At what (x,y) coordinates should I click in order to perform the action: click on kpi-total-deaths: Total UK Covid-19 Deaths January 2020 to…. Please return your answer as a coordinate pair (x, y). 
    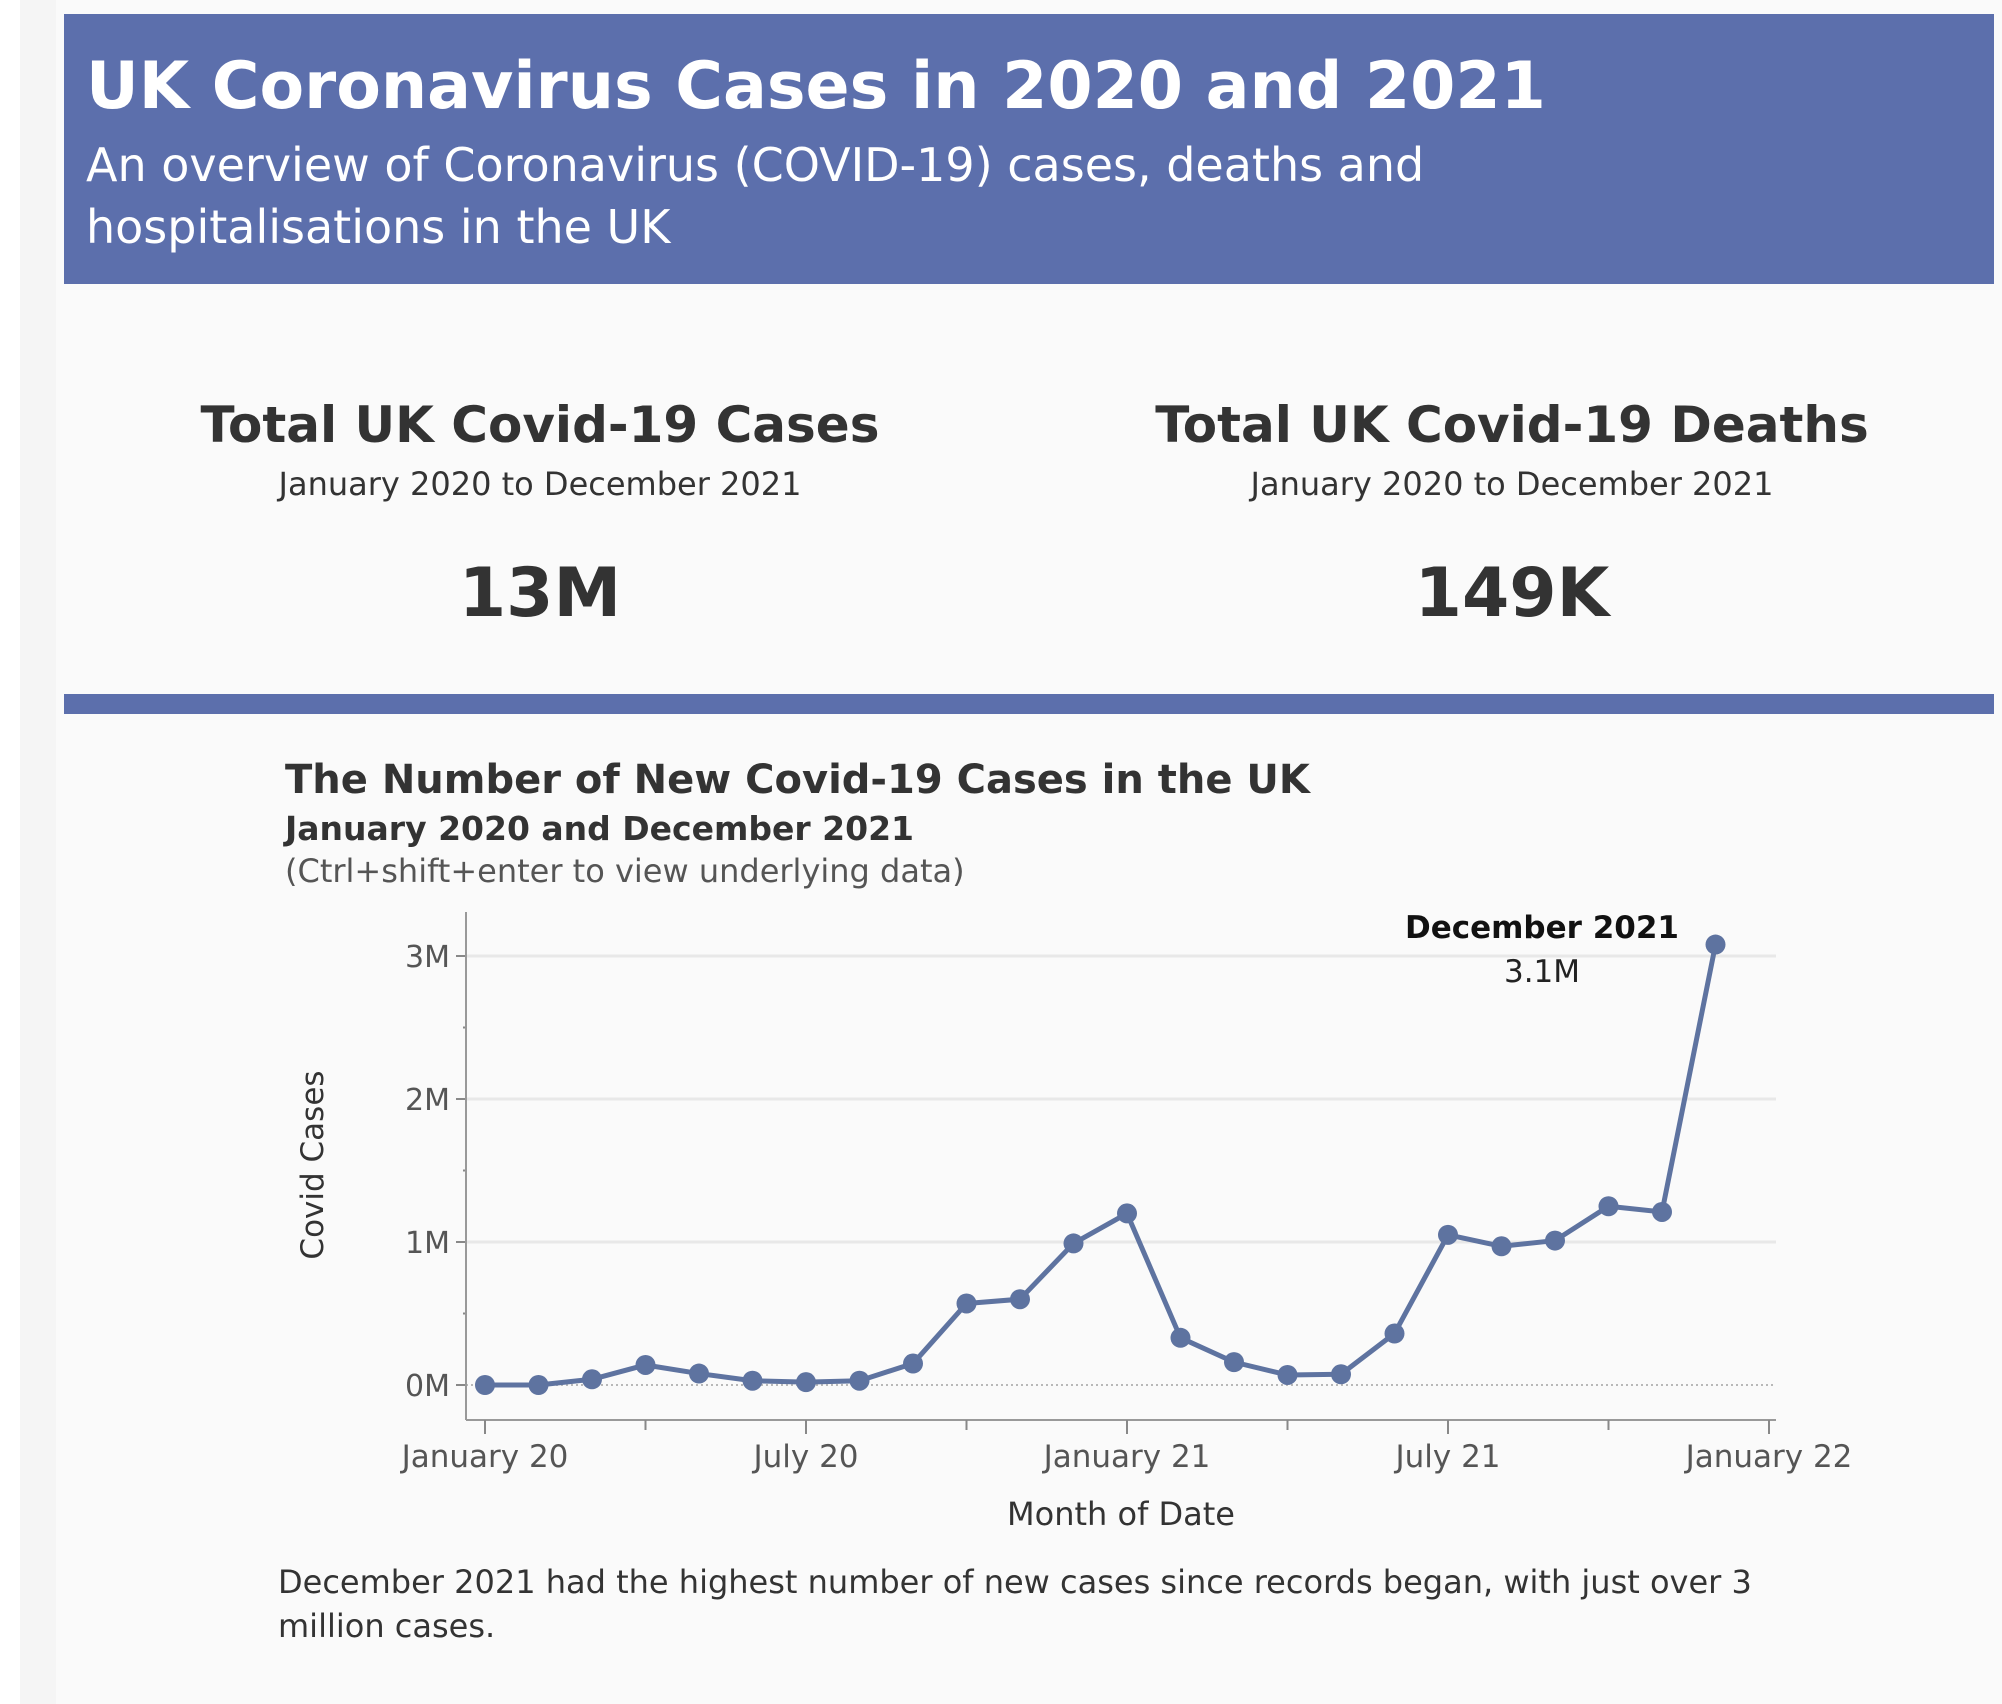
    Looking at the image, I should click on (1512, 514).